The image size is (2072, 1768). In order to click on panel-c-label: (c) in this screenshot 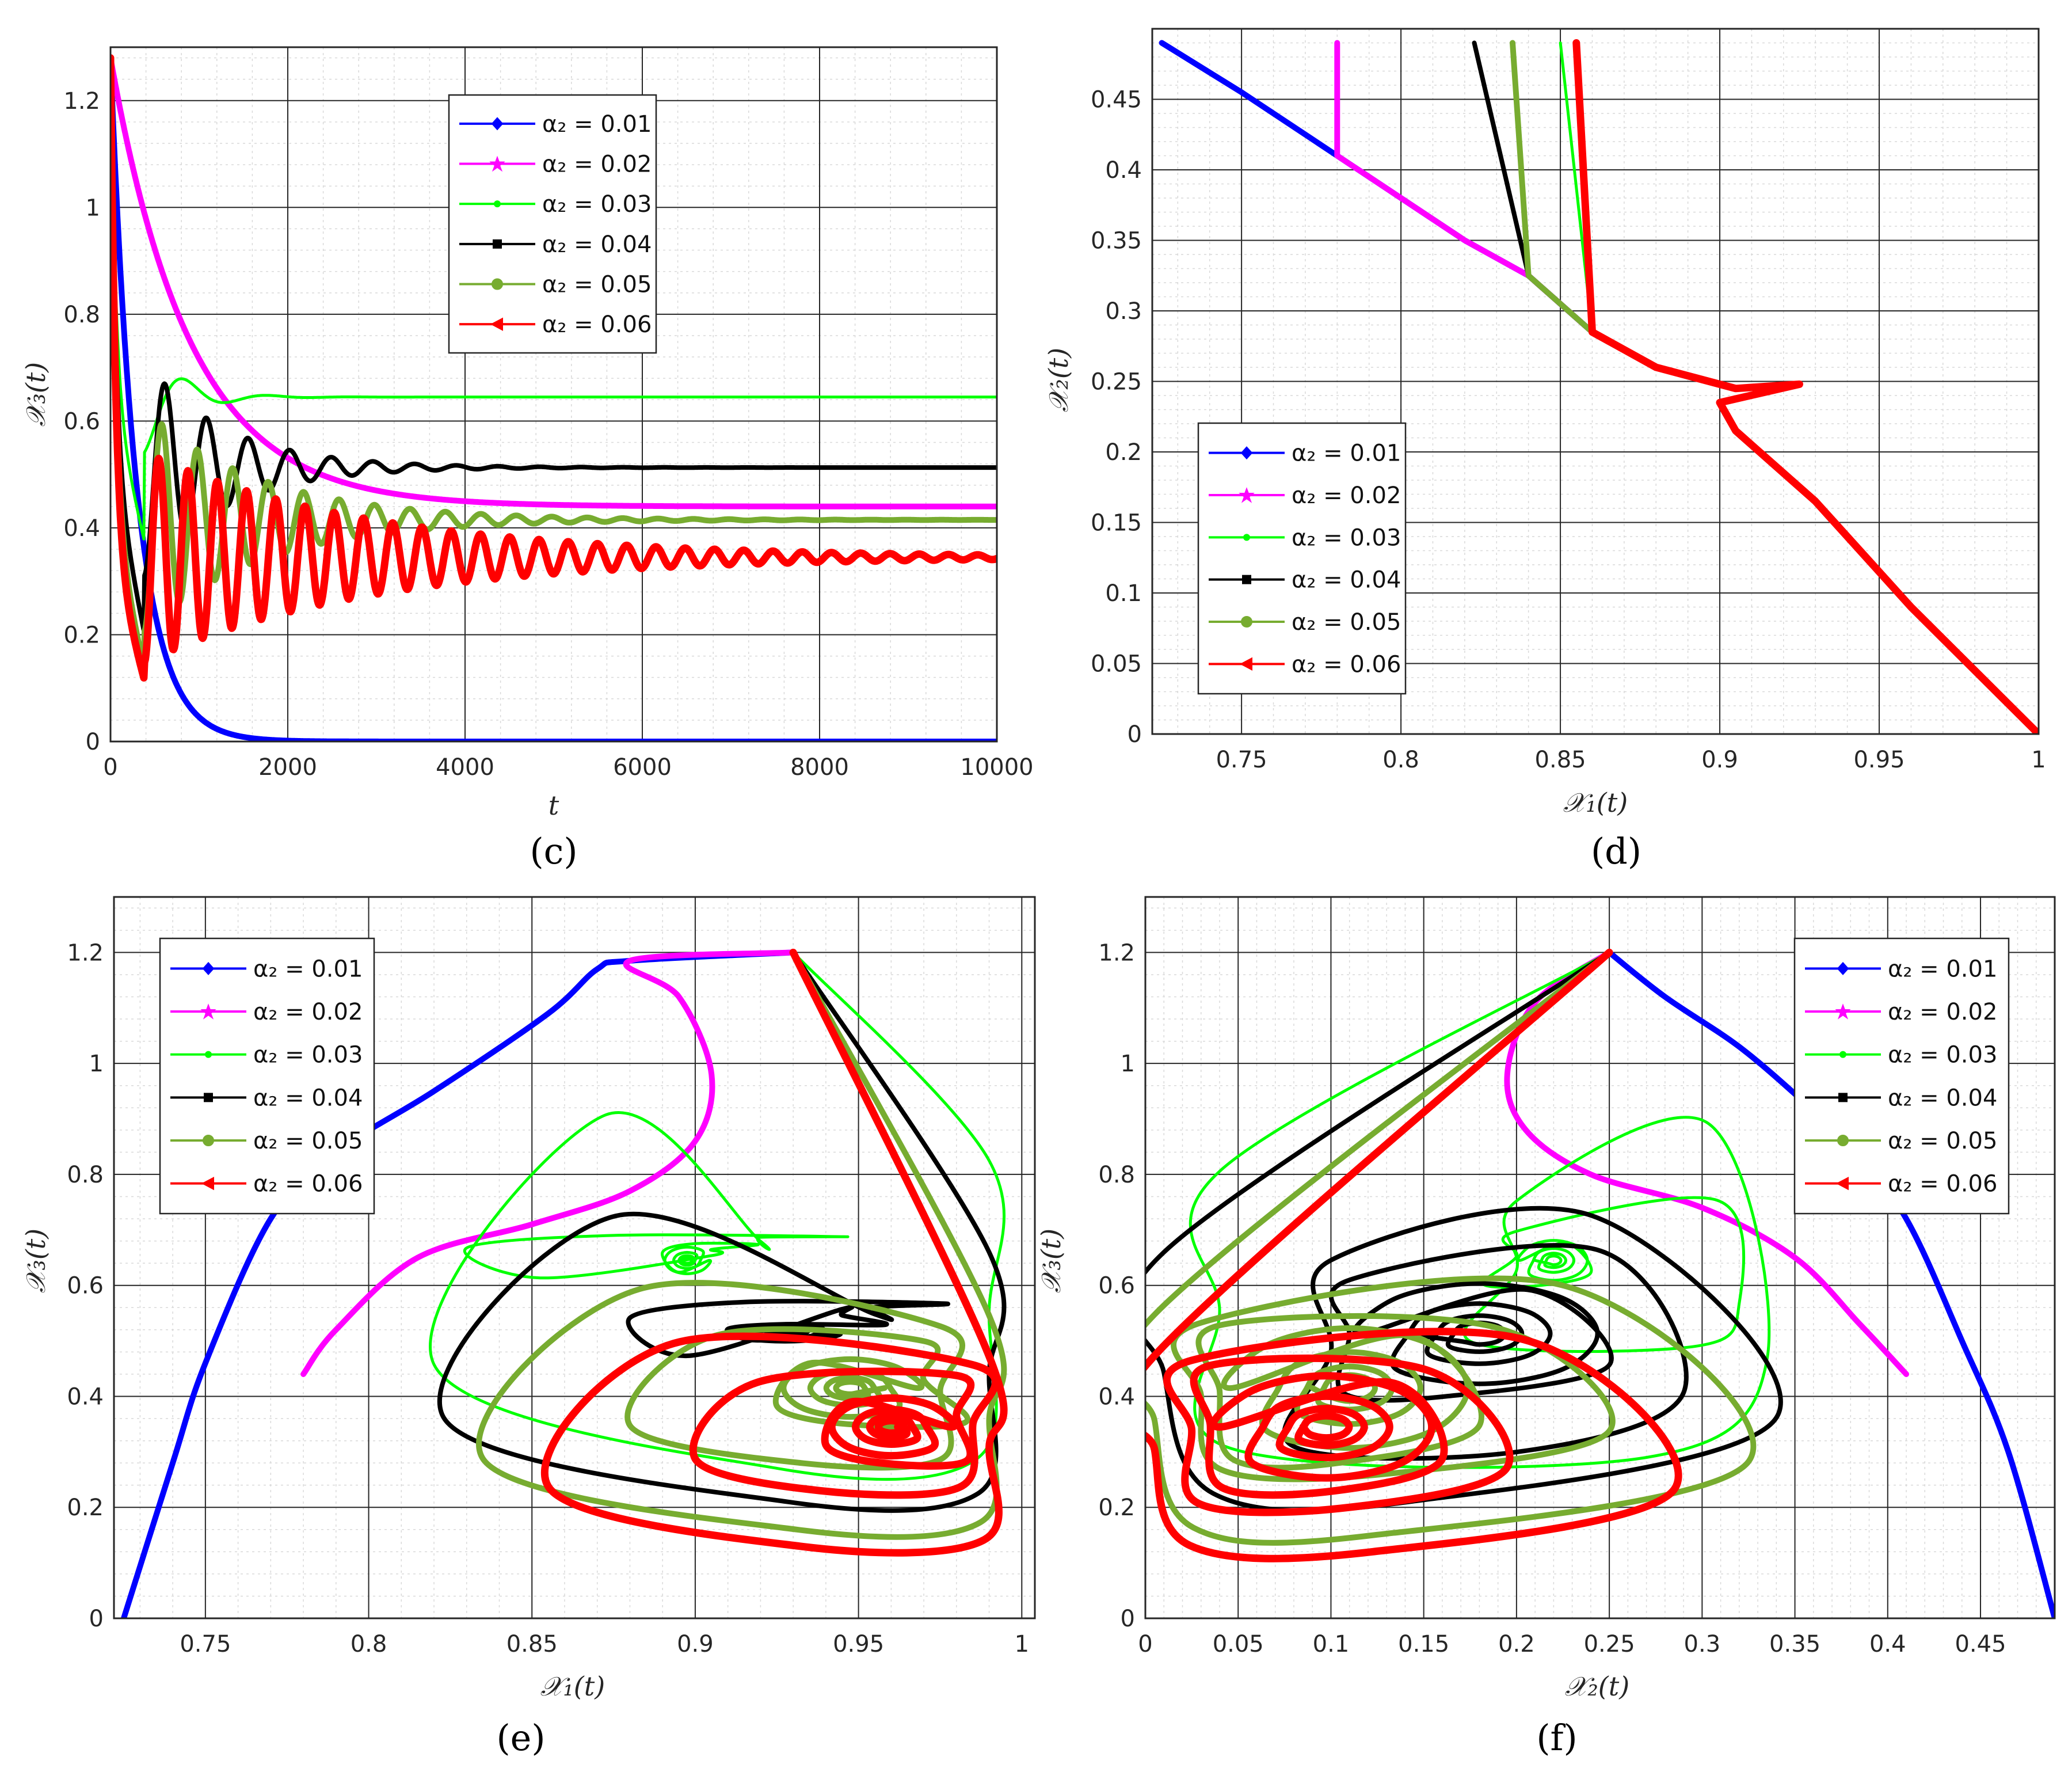, I will do `click(553, 851)`.